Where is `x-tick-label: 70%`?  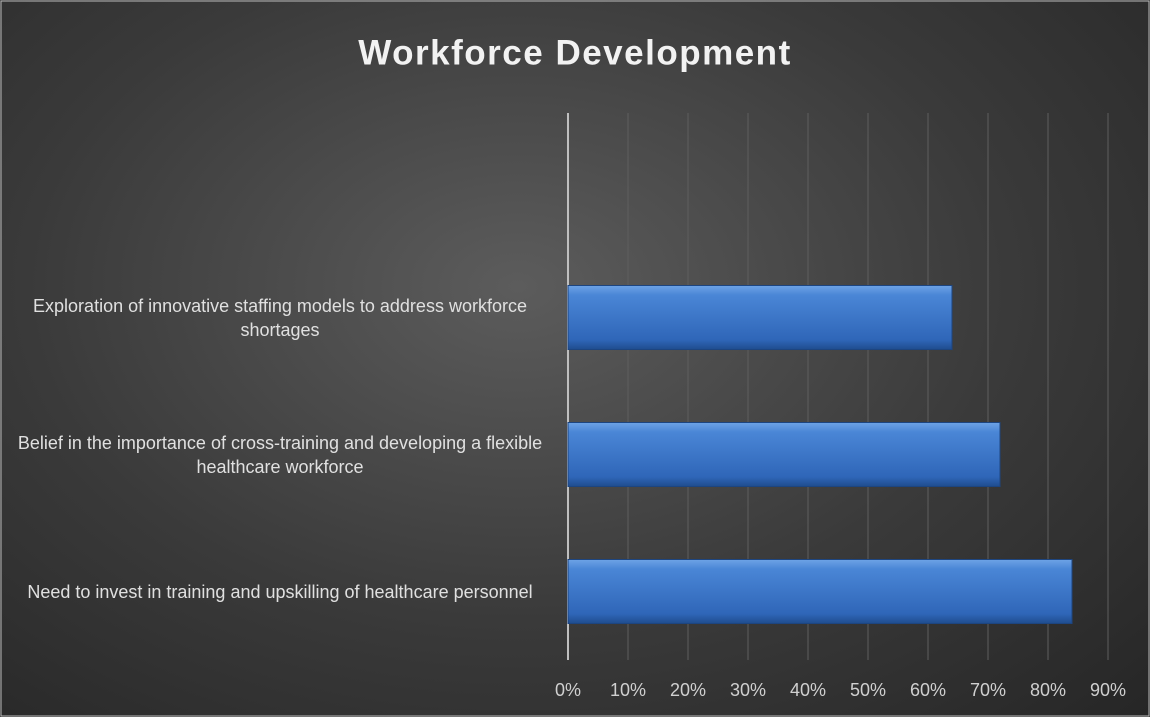 x-tick-label: 70% is located at coordinates (988, 690).